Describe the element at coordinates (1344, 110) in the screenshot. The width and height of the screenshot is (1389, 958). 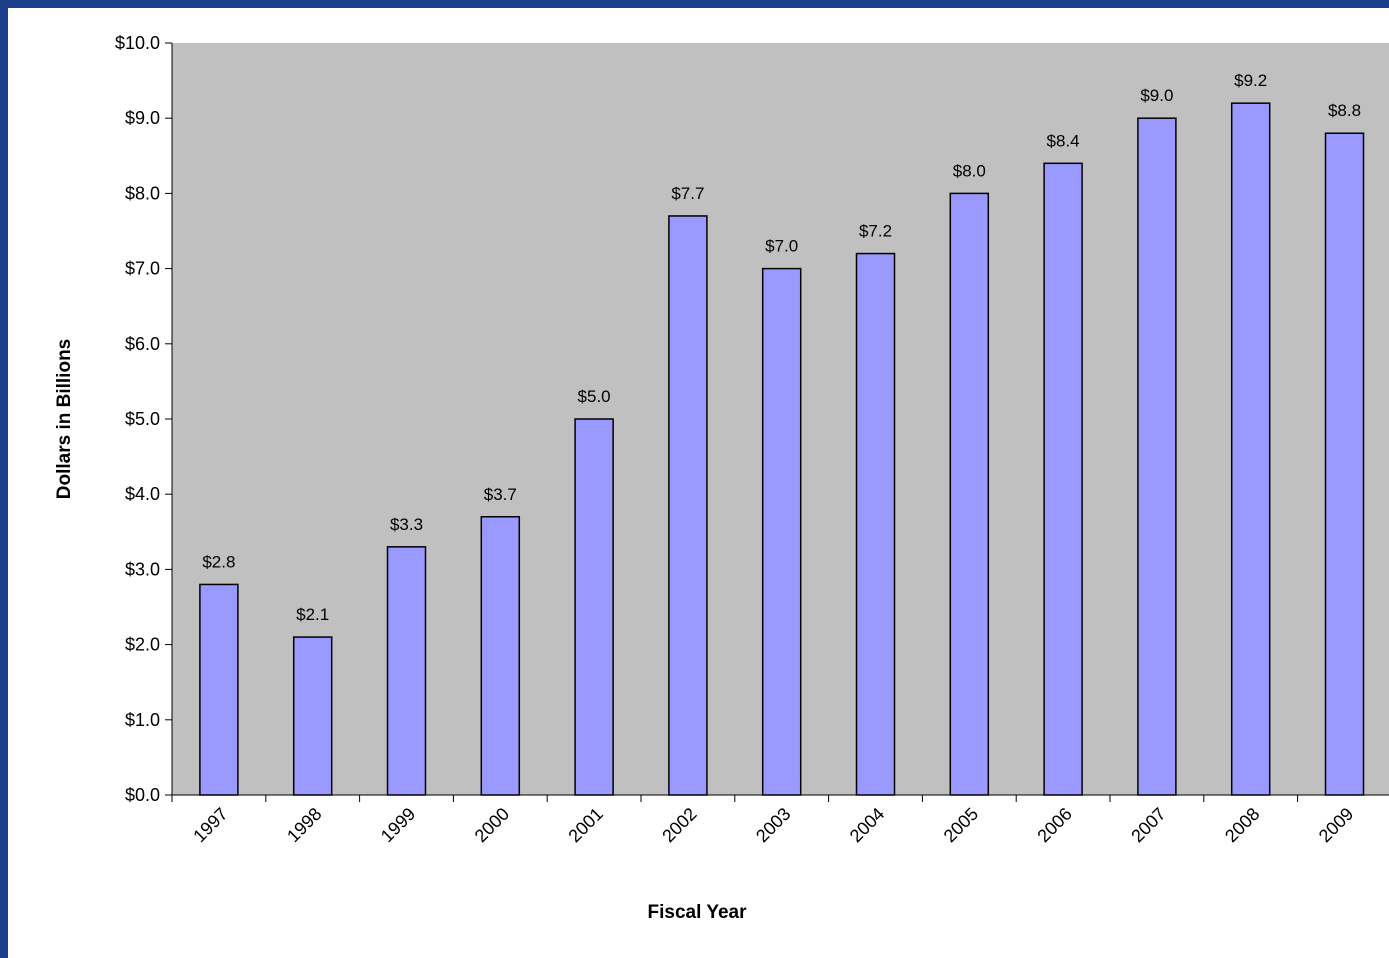
I see `data-label-2009: $8.8` at that location.